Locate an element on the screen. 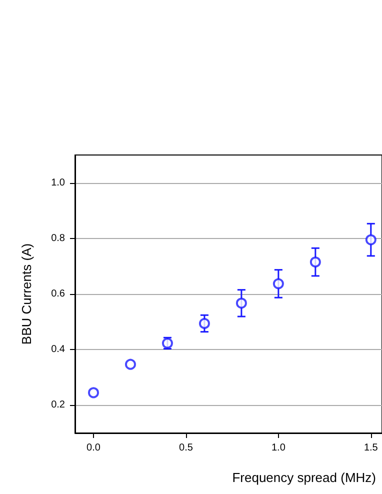  x-tick-label: 1.5 is located at coordinates (371, 448).